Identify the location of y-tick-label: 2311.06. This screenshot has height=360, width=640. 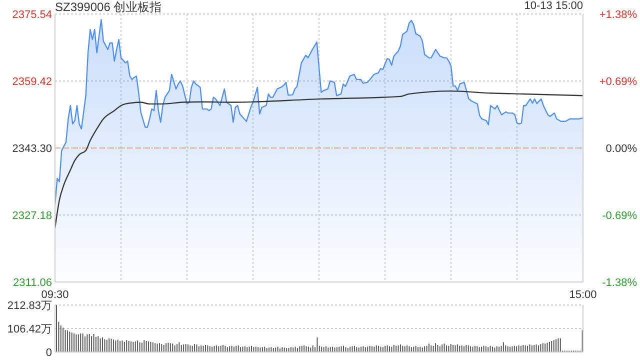
(32, 283).